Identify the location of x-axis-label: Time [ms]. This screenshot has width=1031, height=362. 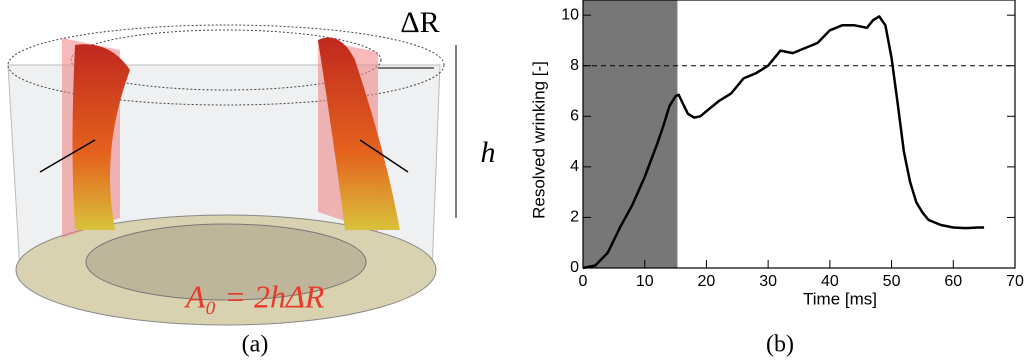
(840, 298).